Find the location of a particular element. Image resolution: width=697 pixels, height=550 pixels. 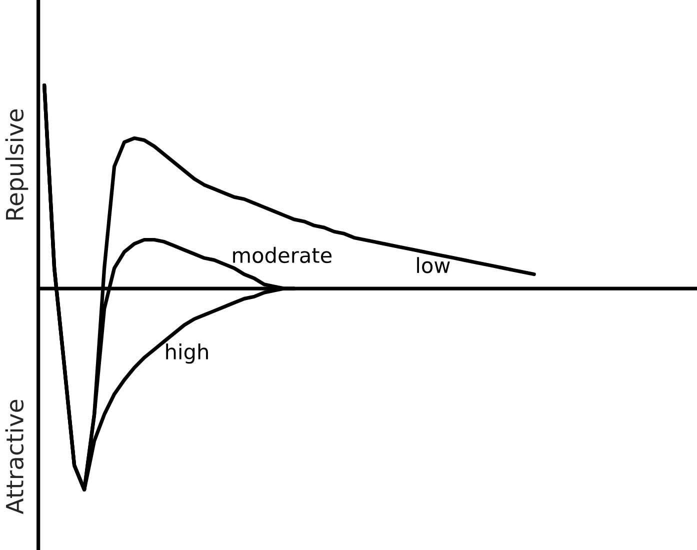

text: Attractive is located at coordinates (14, 457).